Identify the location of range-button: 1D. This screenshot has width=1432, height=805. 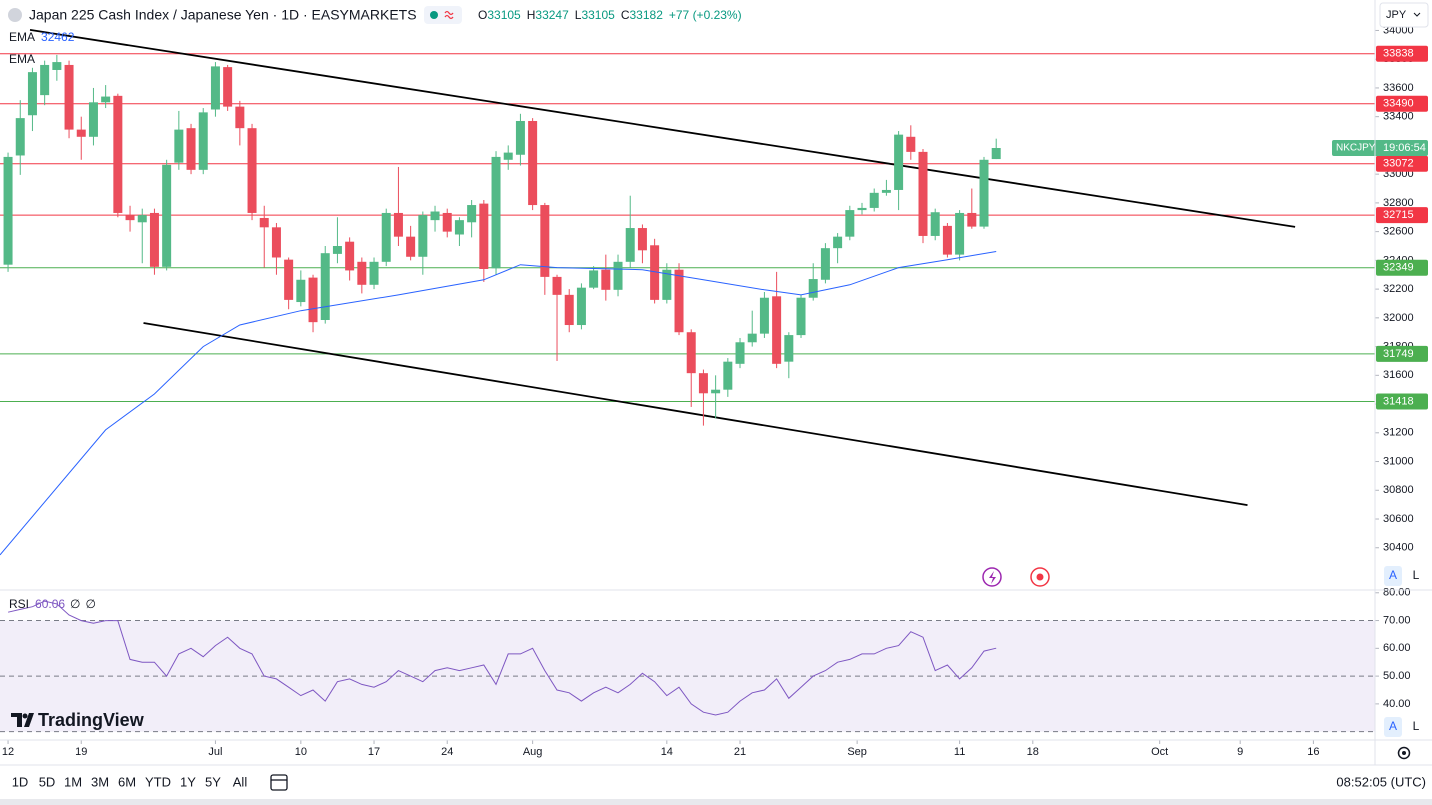
(20, 781).